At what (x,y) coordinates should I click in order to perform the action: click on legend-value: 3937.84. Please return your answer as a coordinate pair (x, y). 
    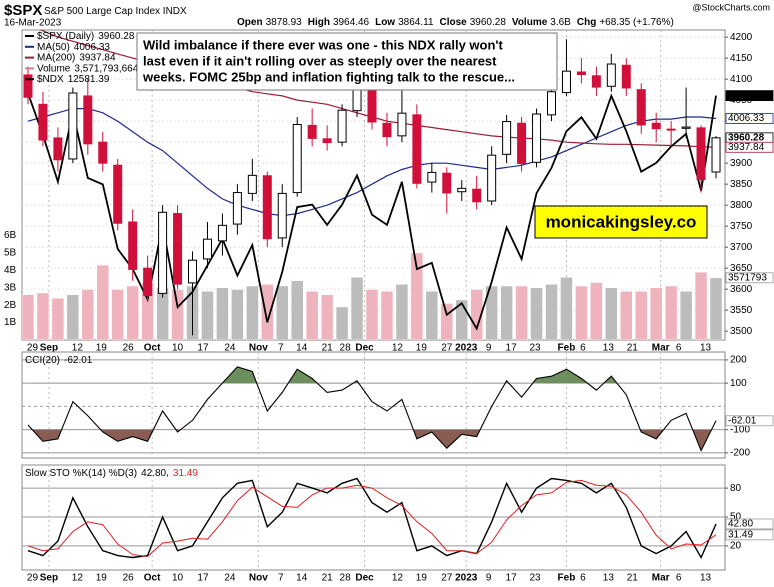
    Looking at the image, I should click on (97, 57).